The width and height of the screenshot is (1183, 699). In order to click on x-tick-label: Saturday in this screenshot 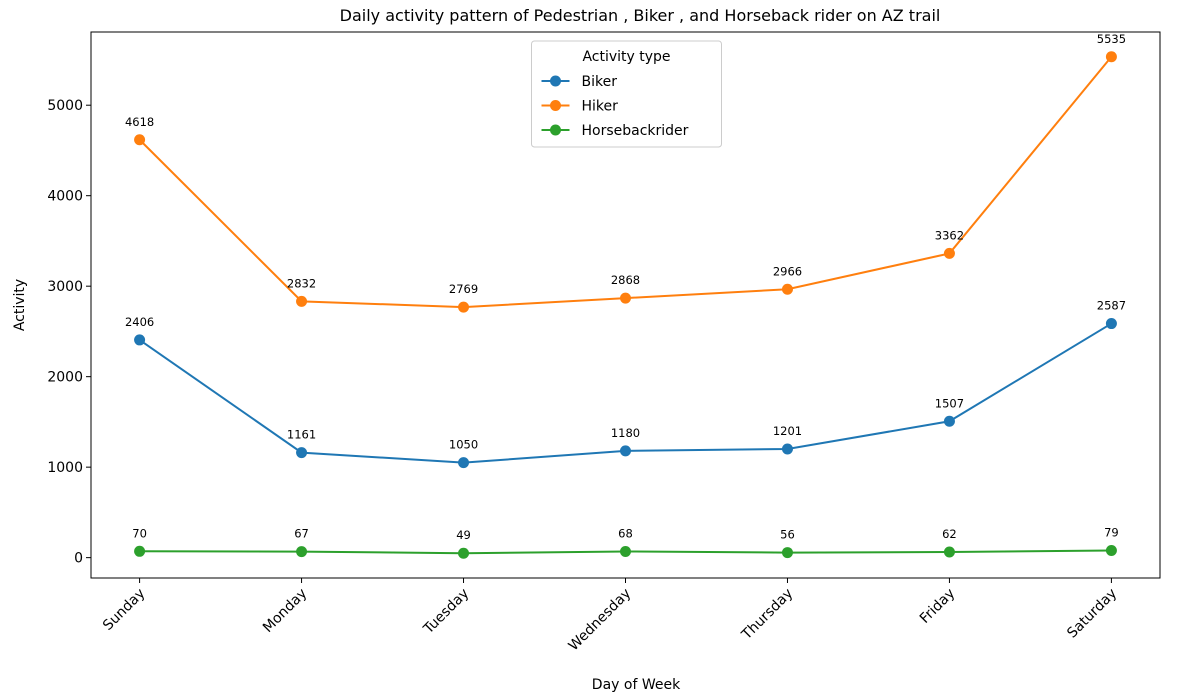, I will do `click(1092, 614)`.